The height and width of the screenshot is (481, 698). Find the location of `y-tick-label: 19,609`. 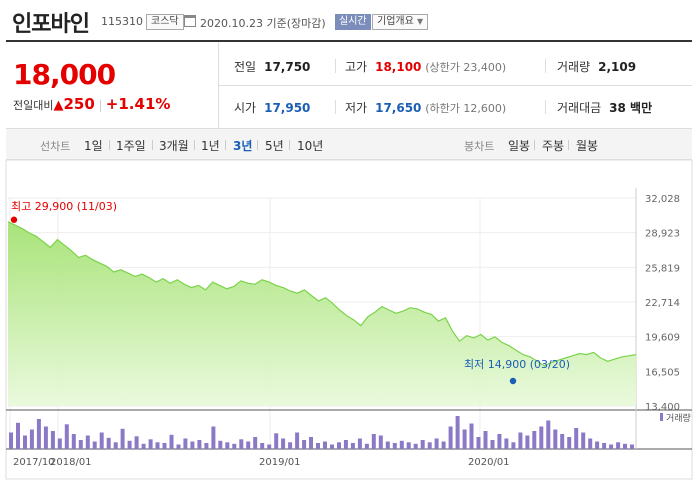

y-tick-label: 19,609 is located at coordinates (662, 338).